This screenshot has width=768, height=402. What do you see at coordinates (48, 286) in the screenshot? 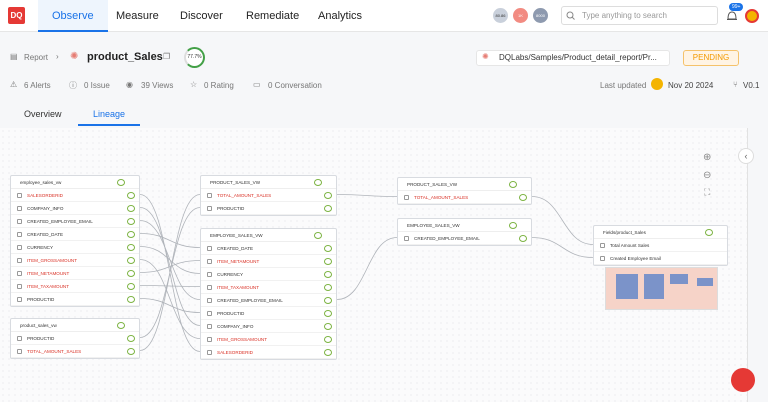
I see `field-name: ITEM_TAXAMOUNT` at bounding box center [48, 286].